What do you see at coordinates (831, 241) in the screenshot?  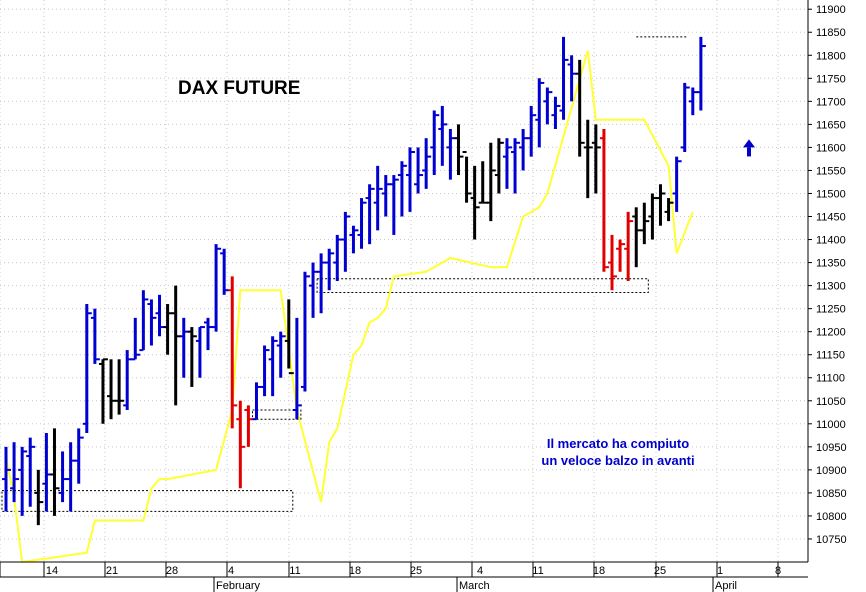 I see `y-tick-label: 11400` at bounding box center [831, 241].